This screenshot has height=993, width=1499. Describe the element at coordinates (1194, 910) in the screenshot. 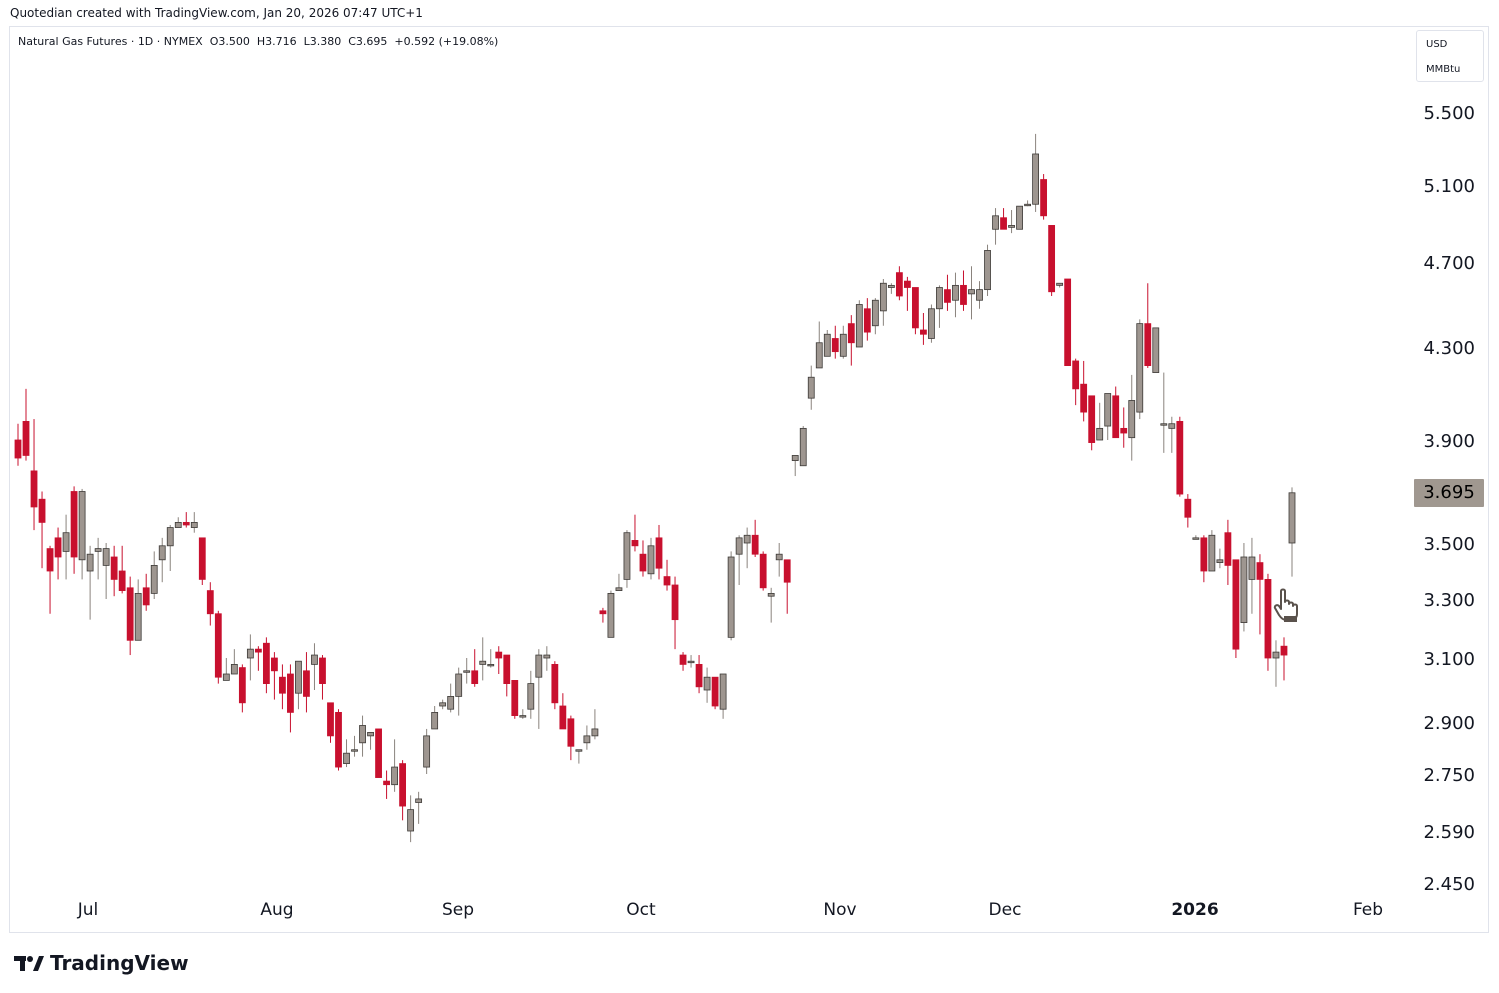

I see `x-tick-label: 2026` at that location.